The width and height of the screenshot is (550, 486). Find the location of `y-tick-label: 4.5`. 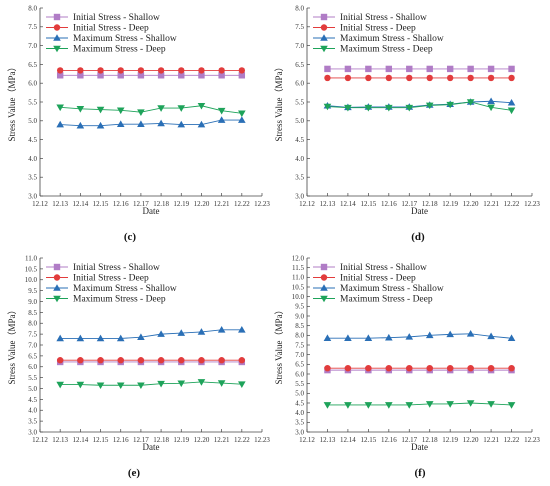

y-tick-label: 4.5 is located at coordinates (299, 403).